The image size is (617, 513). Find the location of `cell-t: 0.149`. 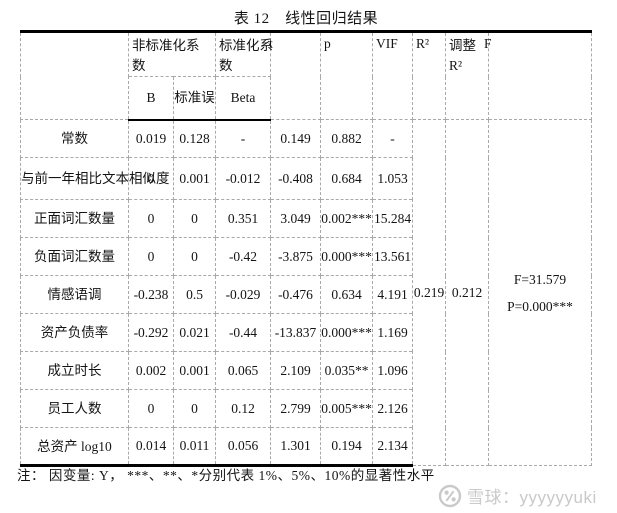

cell-t: 0.149 is located at coordinates (295, 138).